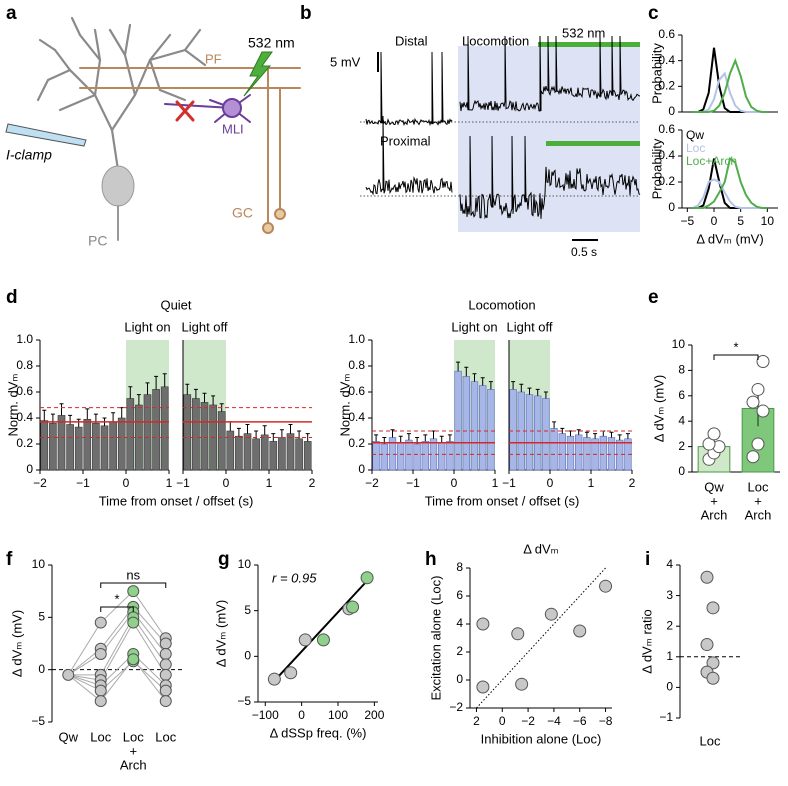 The image size is (788, 786). I want to click on panel-label: f, so click(9, 559).